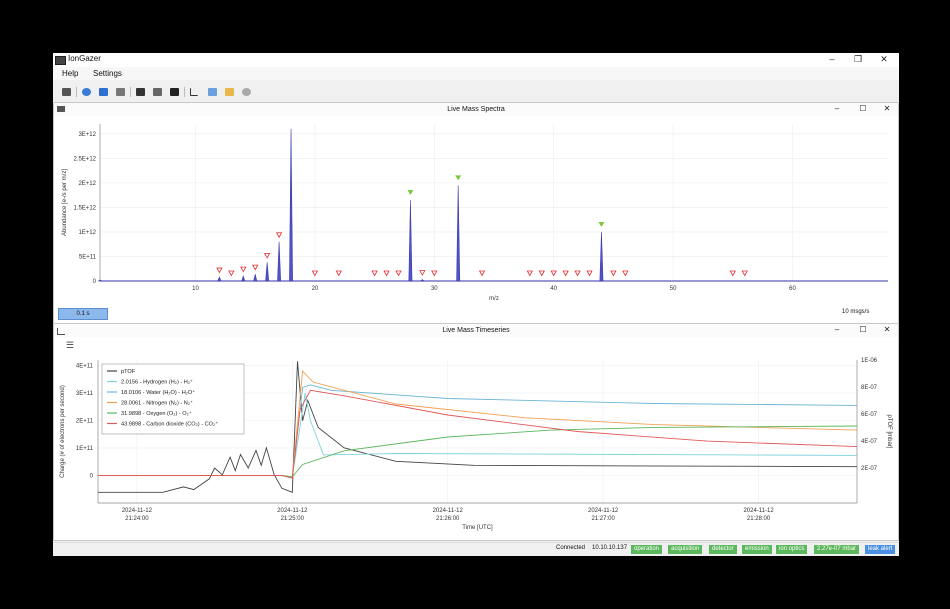  What do you see at coordinates (157, 382) in the screenshot?
I see `legend-label: 2.0156 - Hydrogen (H₂) - H₂⁺` at bounding box center [157, 382].